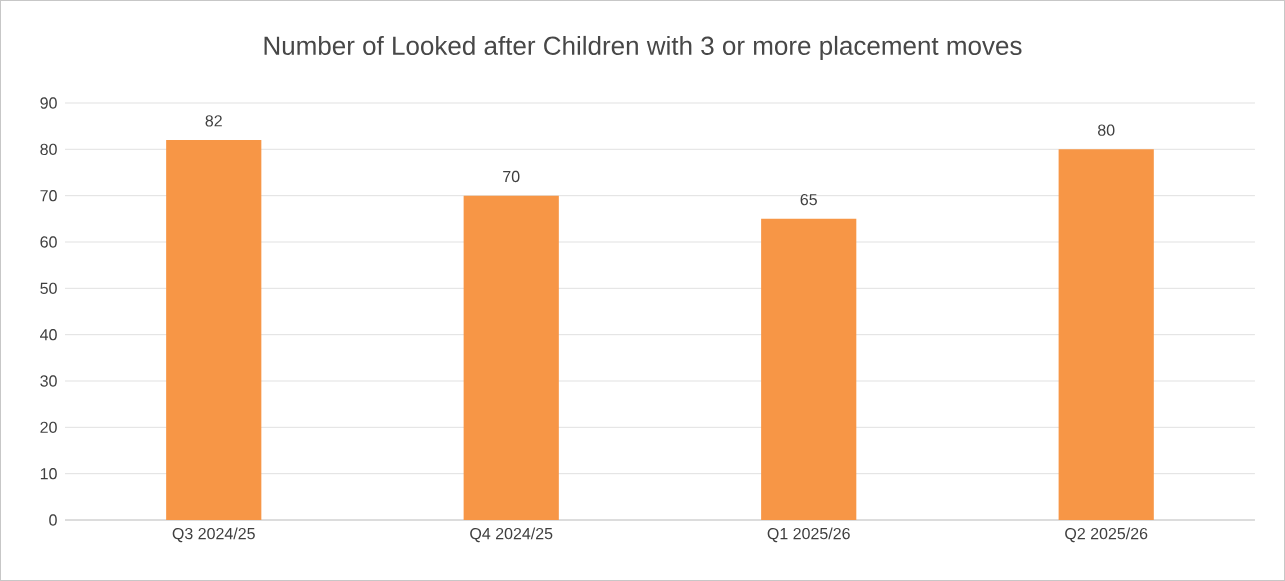  Describe the element at coordinates (213, 535) in the screenshot. I see `x-tick-label: Q3 2024/25` at that location.